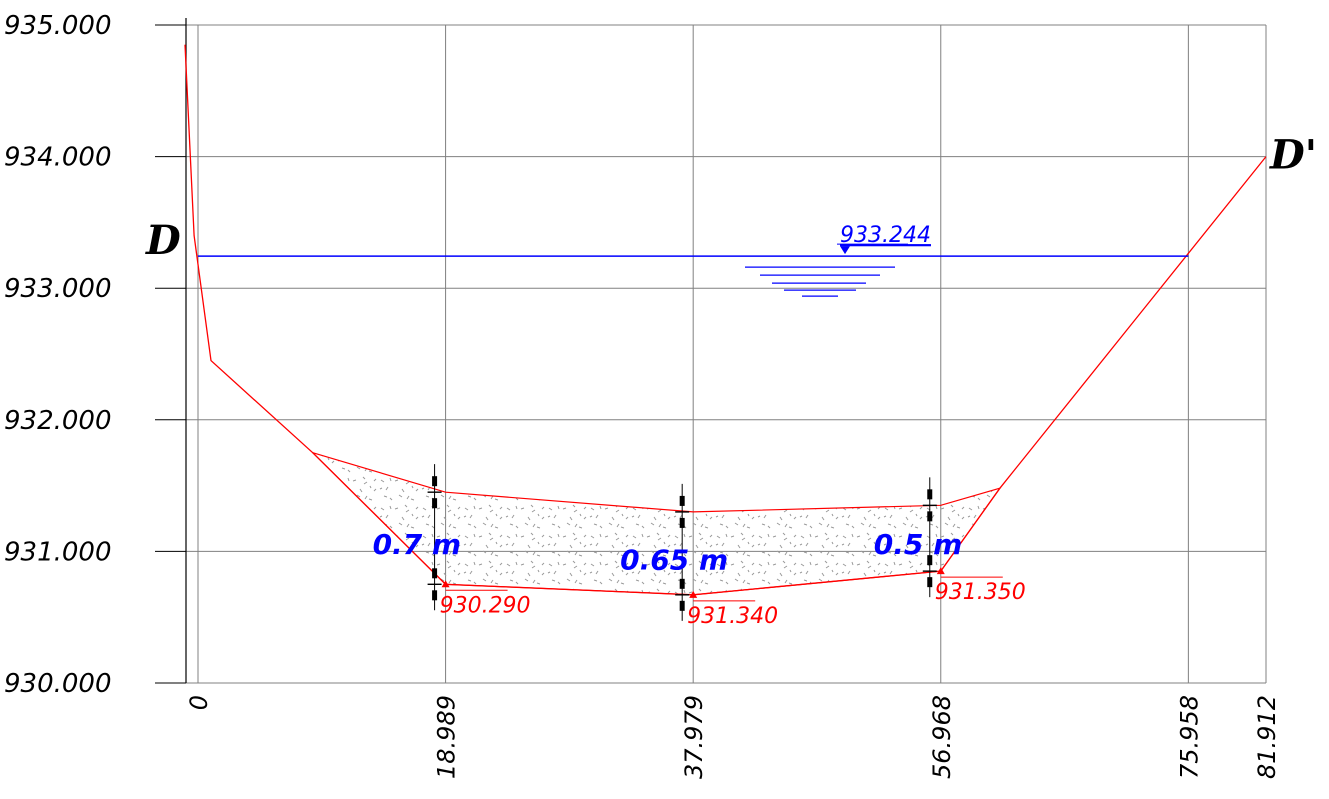 The image size is (1329, 799). What do you see at coordinates (58, 158) in the screenshot?
I see `y-tick-label: 934.000` at bounding box center [58, 158].